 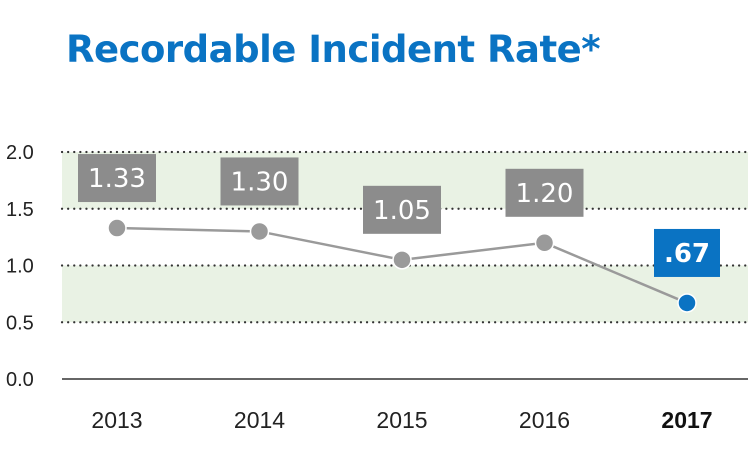 I want to click on data-label: .67, so click(x=687, y=254).